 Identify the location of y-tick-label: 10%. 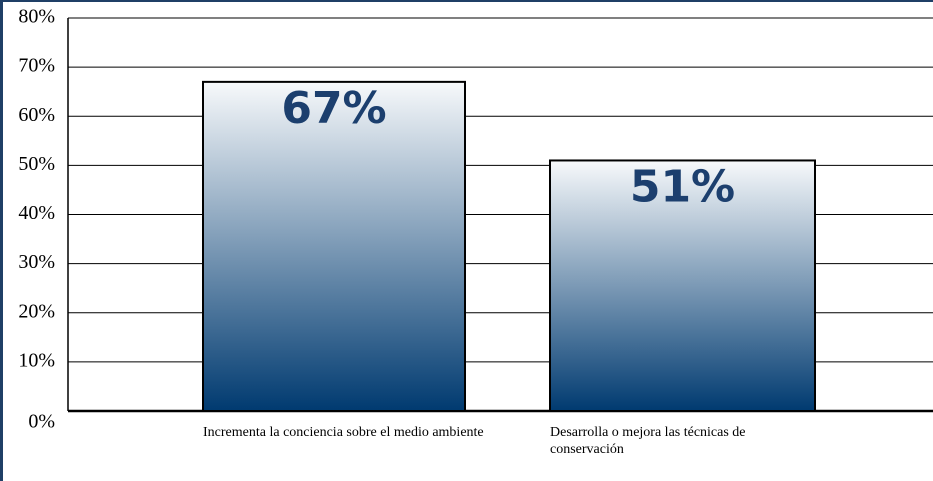
(36, 360).